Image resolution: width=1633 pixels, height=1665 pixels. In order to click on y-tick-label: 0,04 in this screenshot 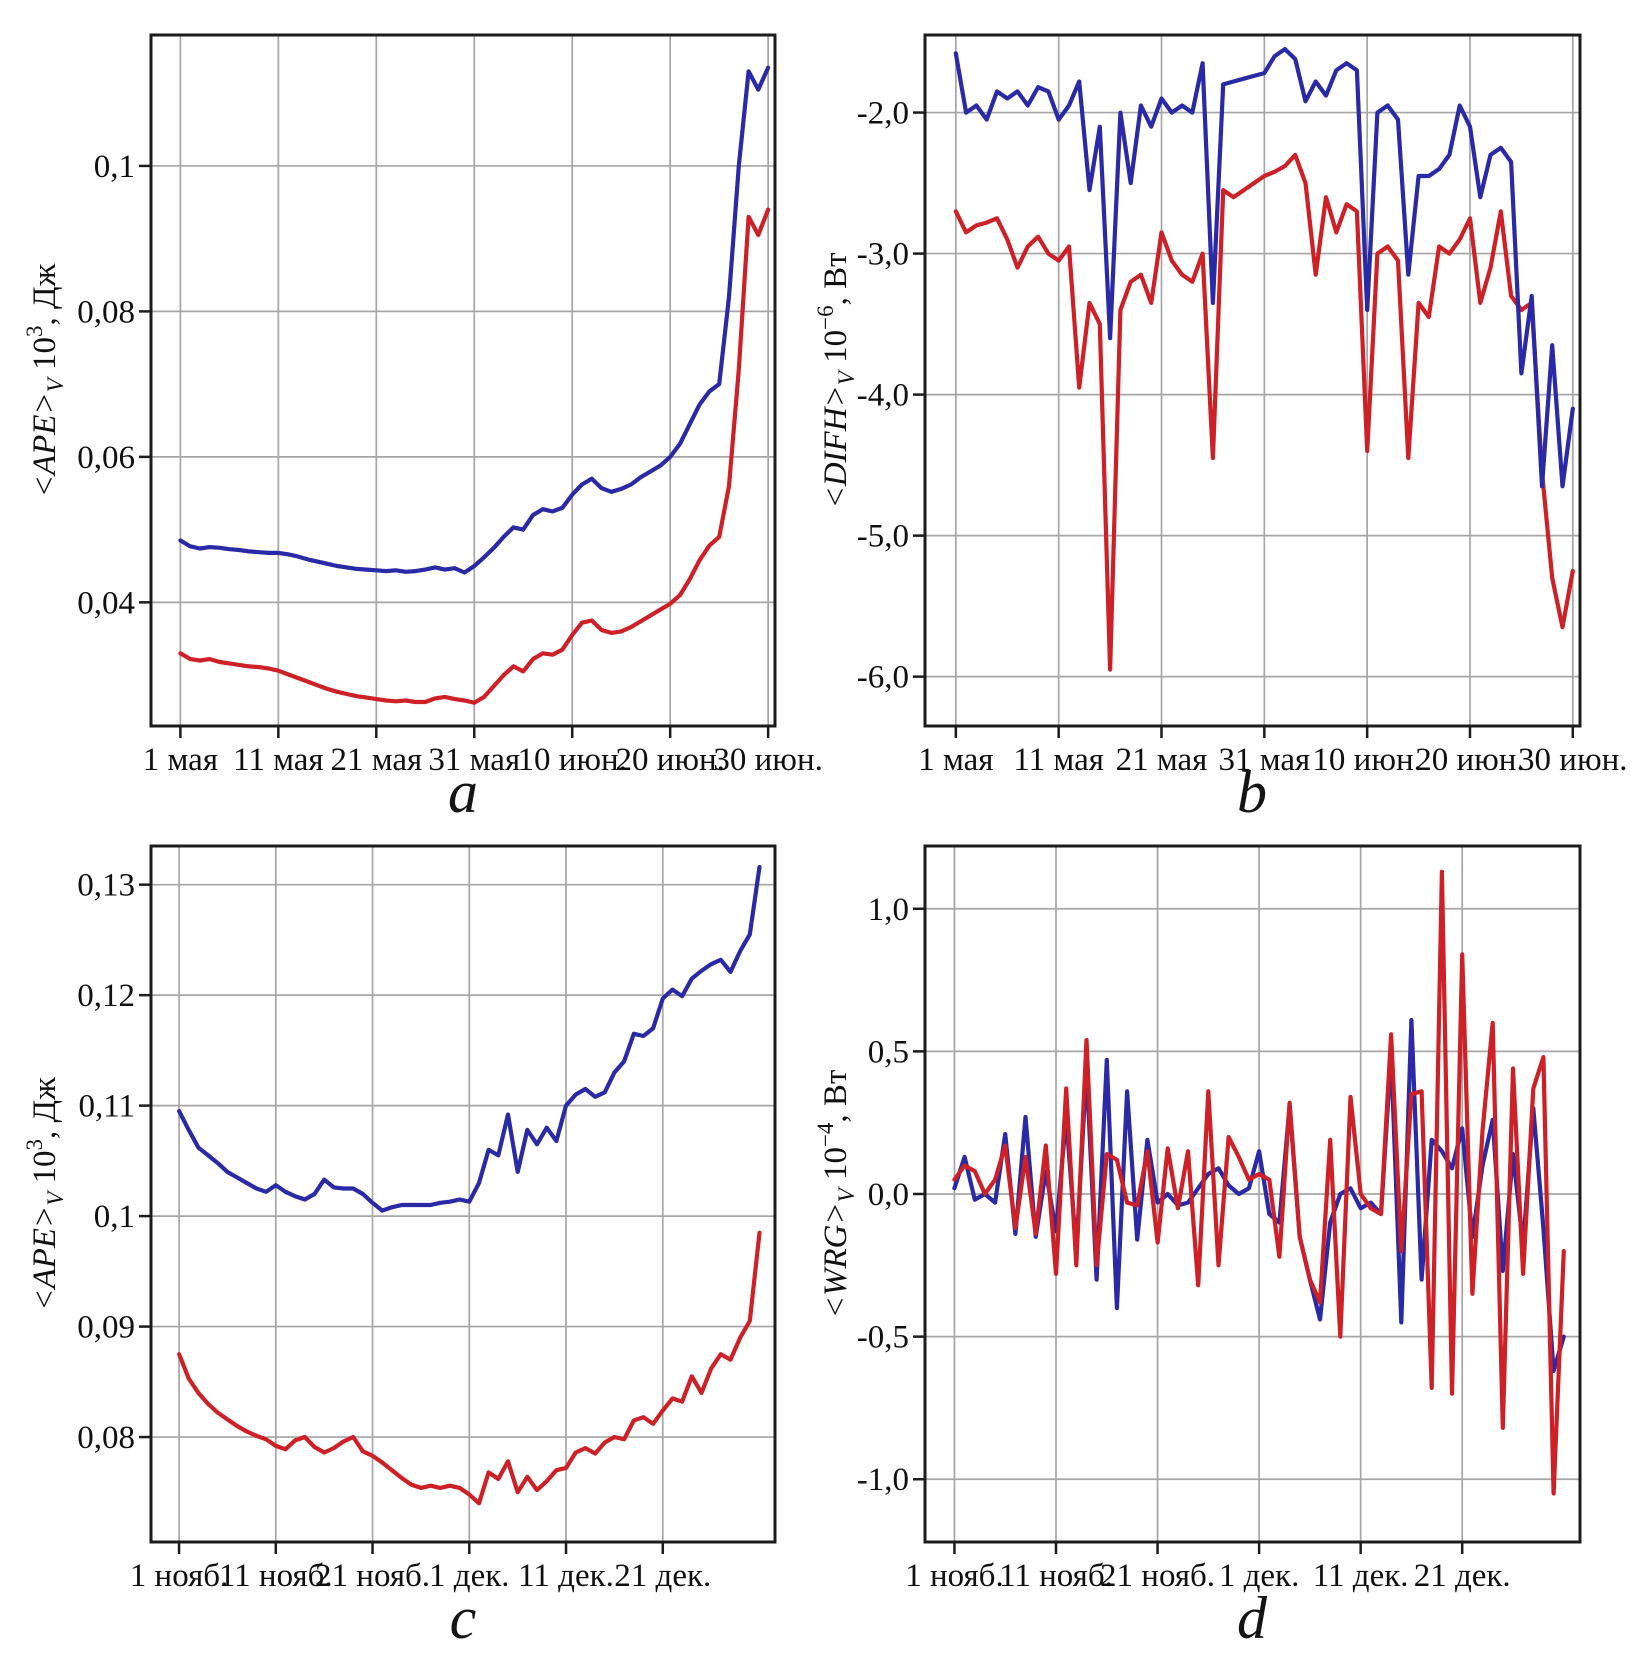, I will do `click(106, 603)`.